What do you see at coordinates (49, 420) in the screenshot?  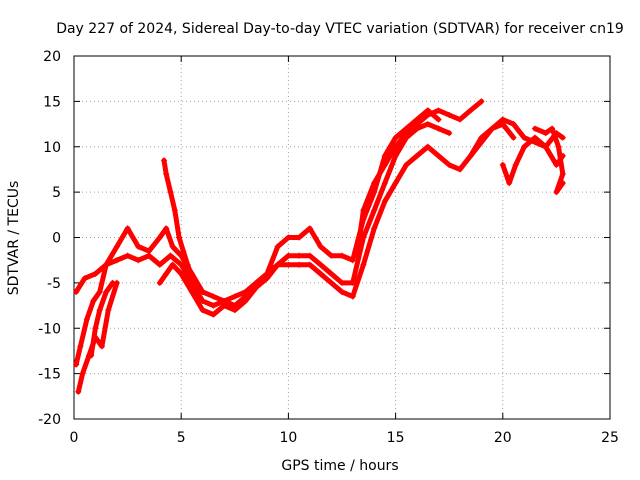 I see `y-tick-label: -20` at bounding box center [49, 420].